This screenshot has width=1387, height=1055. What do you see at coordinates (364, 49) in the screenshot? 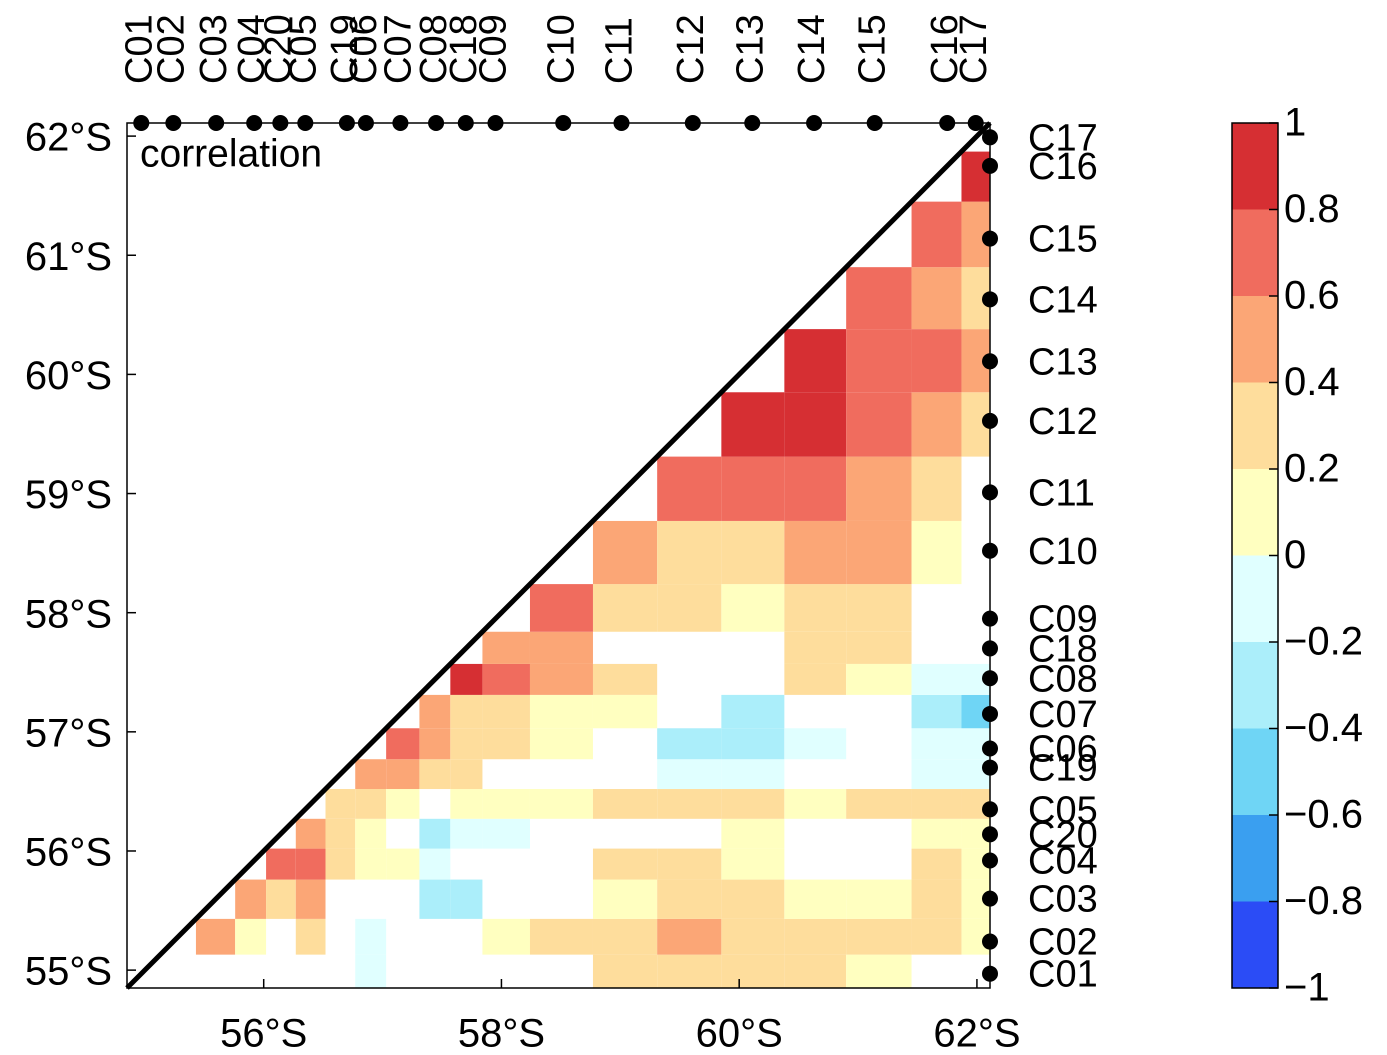
I see `station-label-top: C06` at bounding box center [364, 49].